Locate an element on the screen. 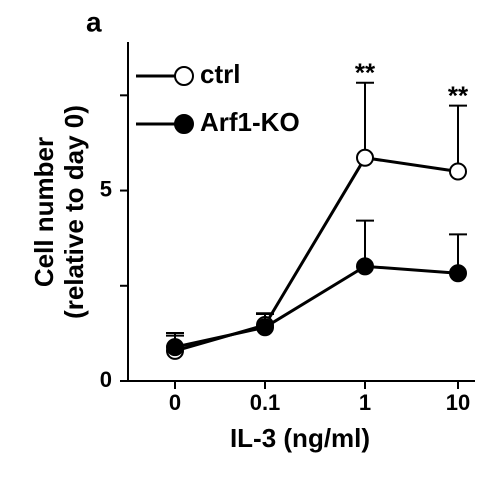  legend-label: ctrl is located at coordinates (220, 74).